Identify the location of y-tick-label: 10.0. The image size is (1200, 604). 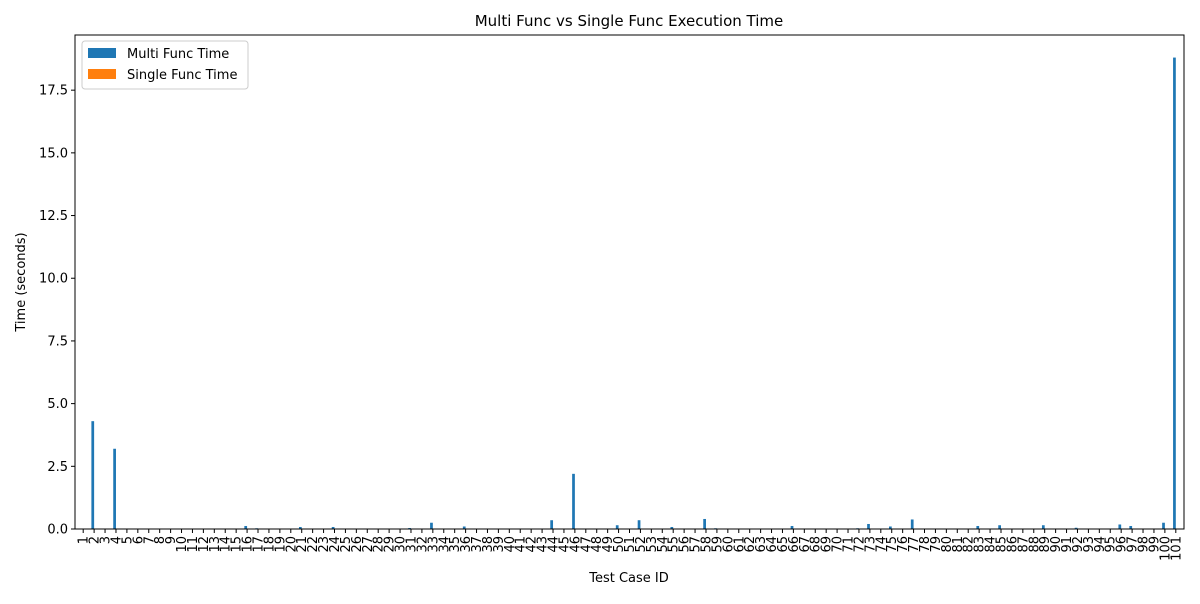
(53, 279).